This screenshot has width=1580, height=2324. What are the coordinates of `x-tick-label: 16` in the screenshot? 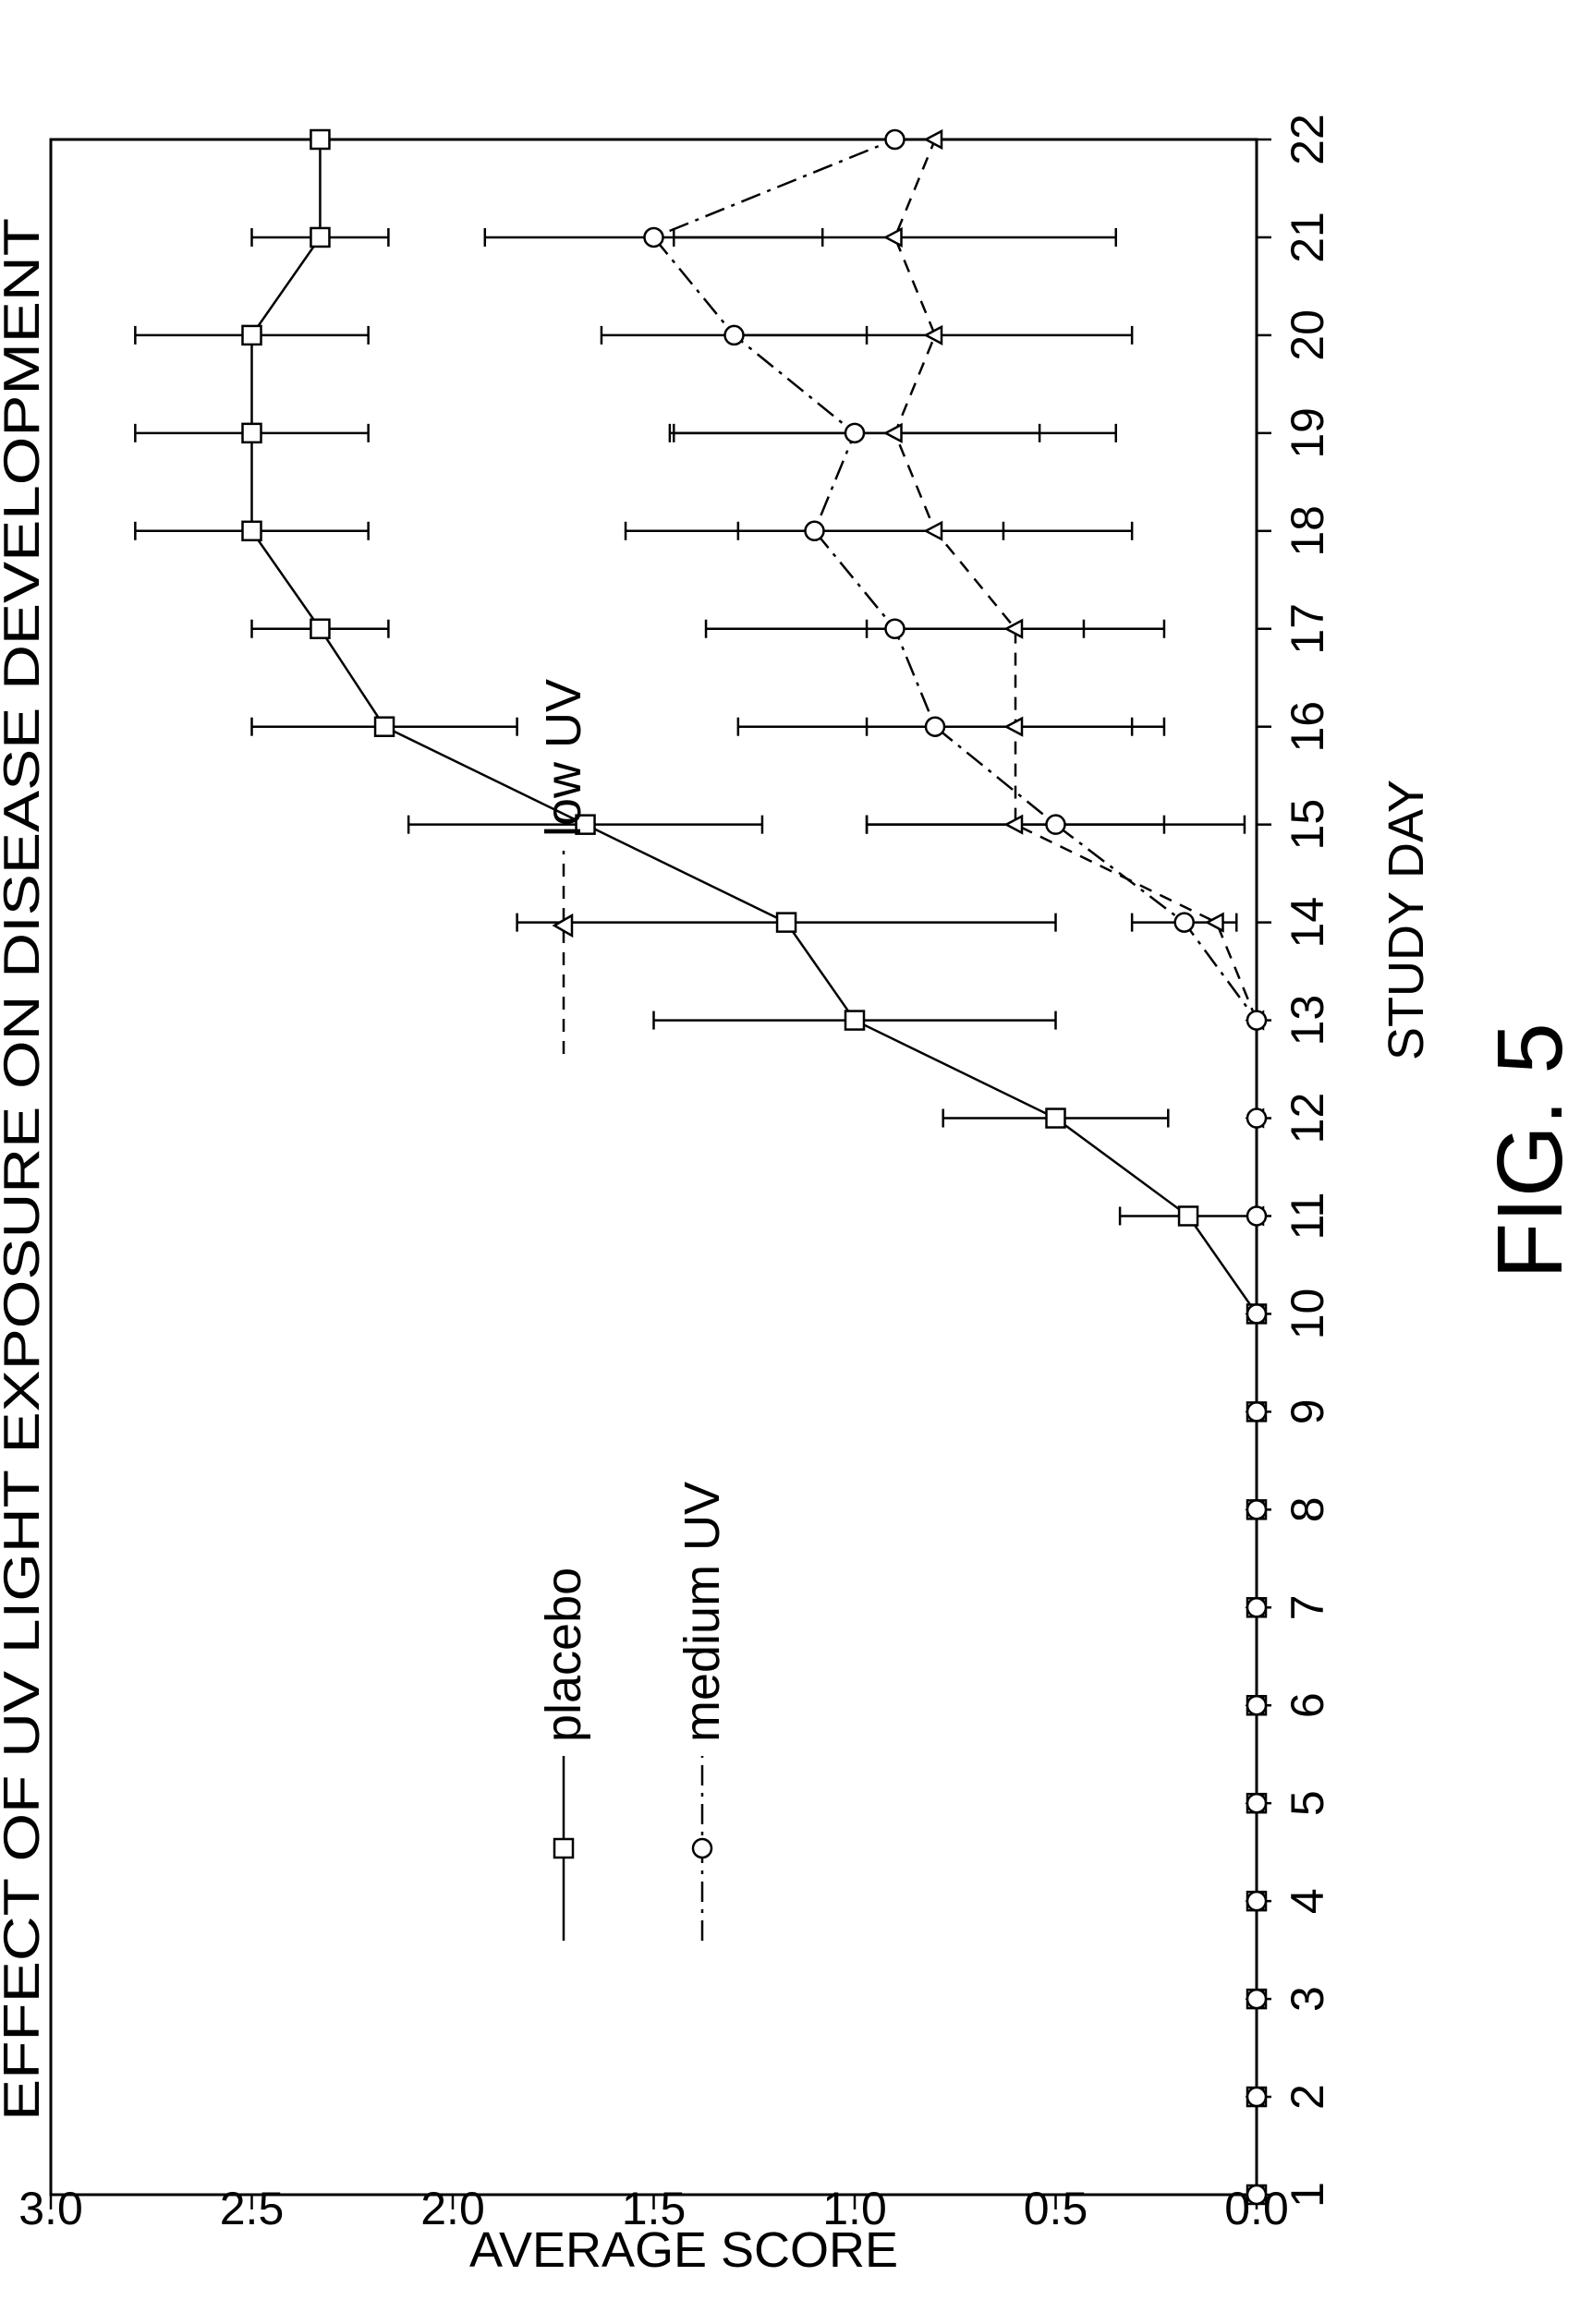 It's located at (1307, 727).